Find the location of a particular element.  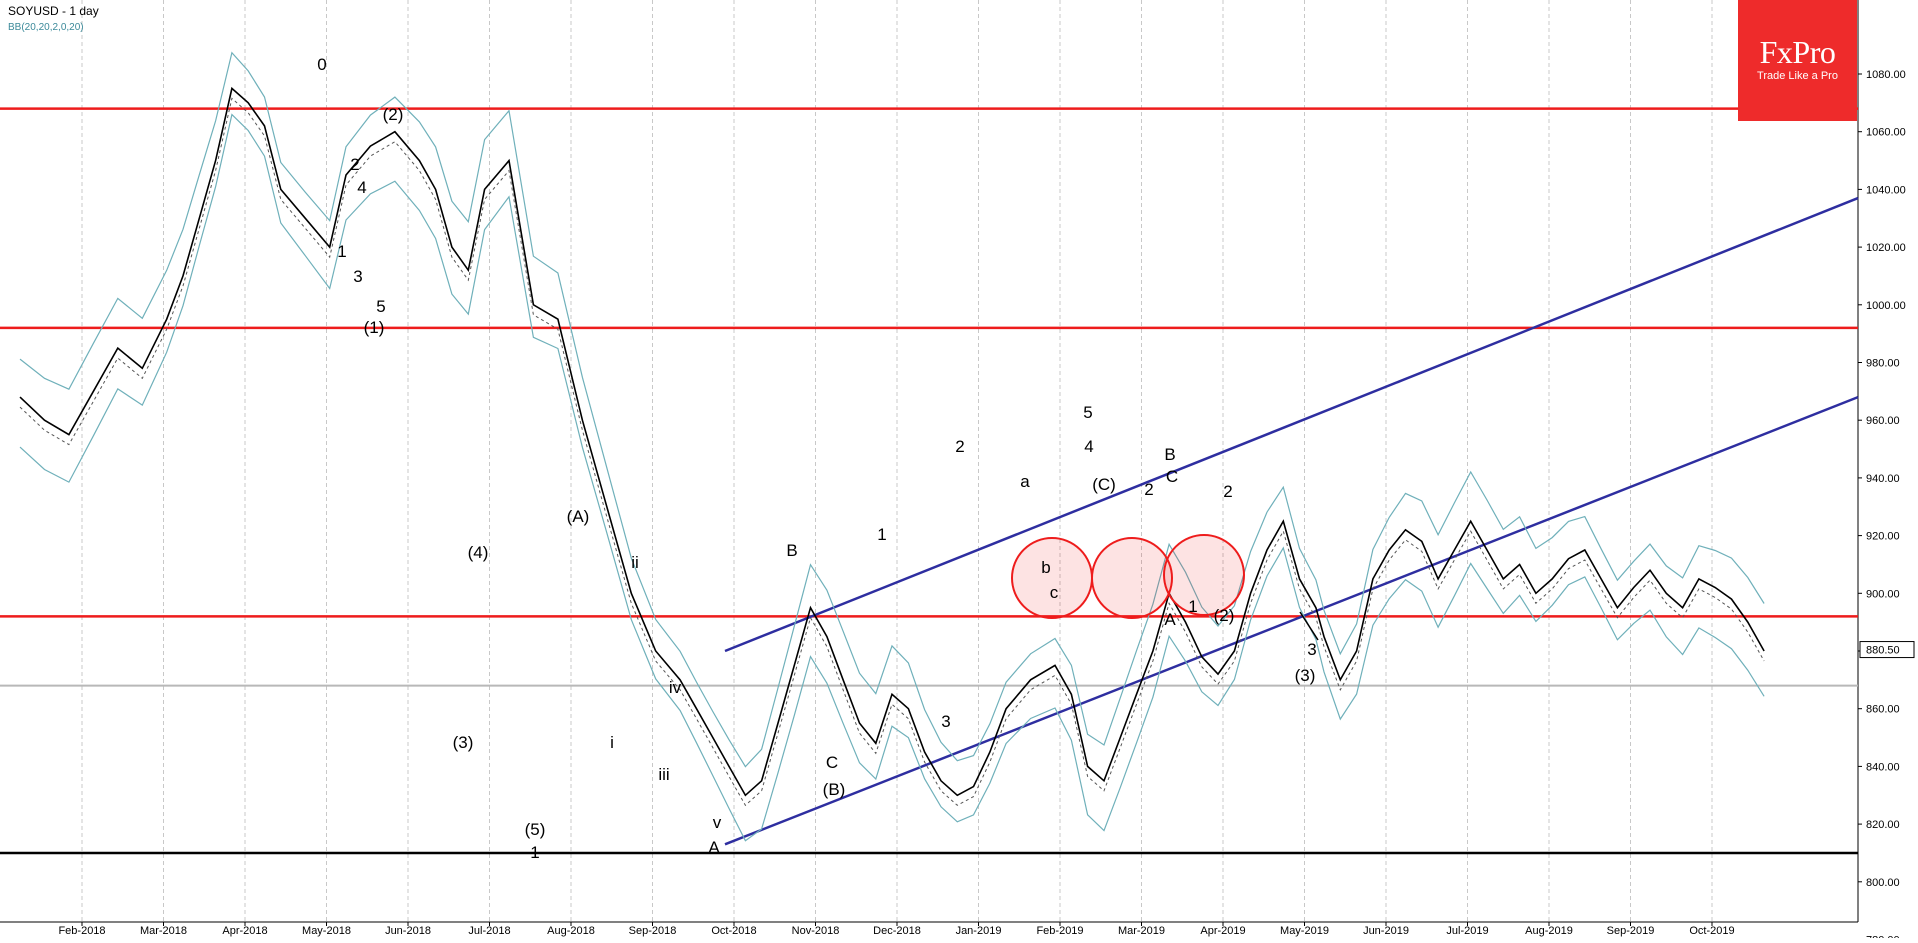

y-tick-label: 1040.00 is located at coordinates (1886, 190).